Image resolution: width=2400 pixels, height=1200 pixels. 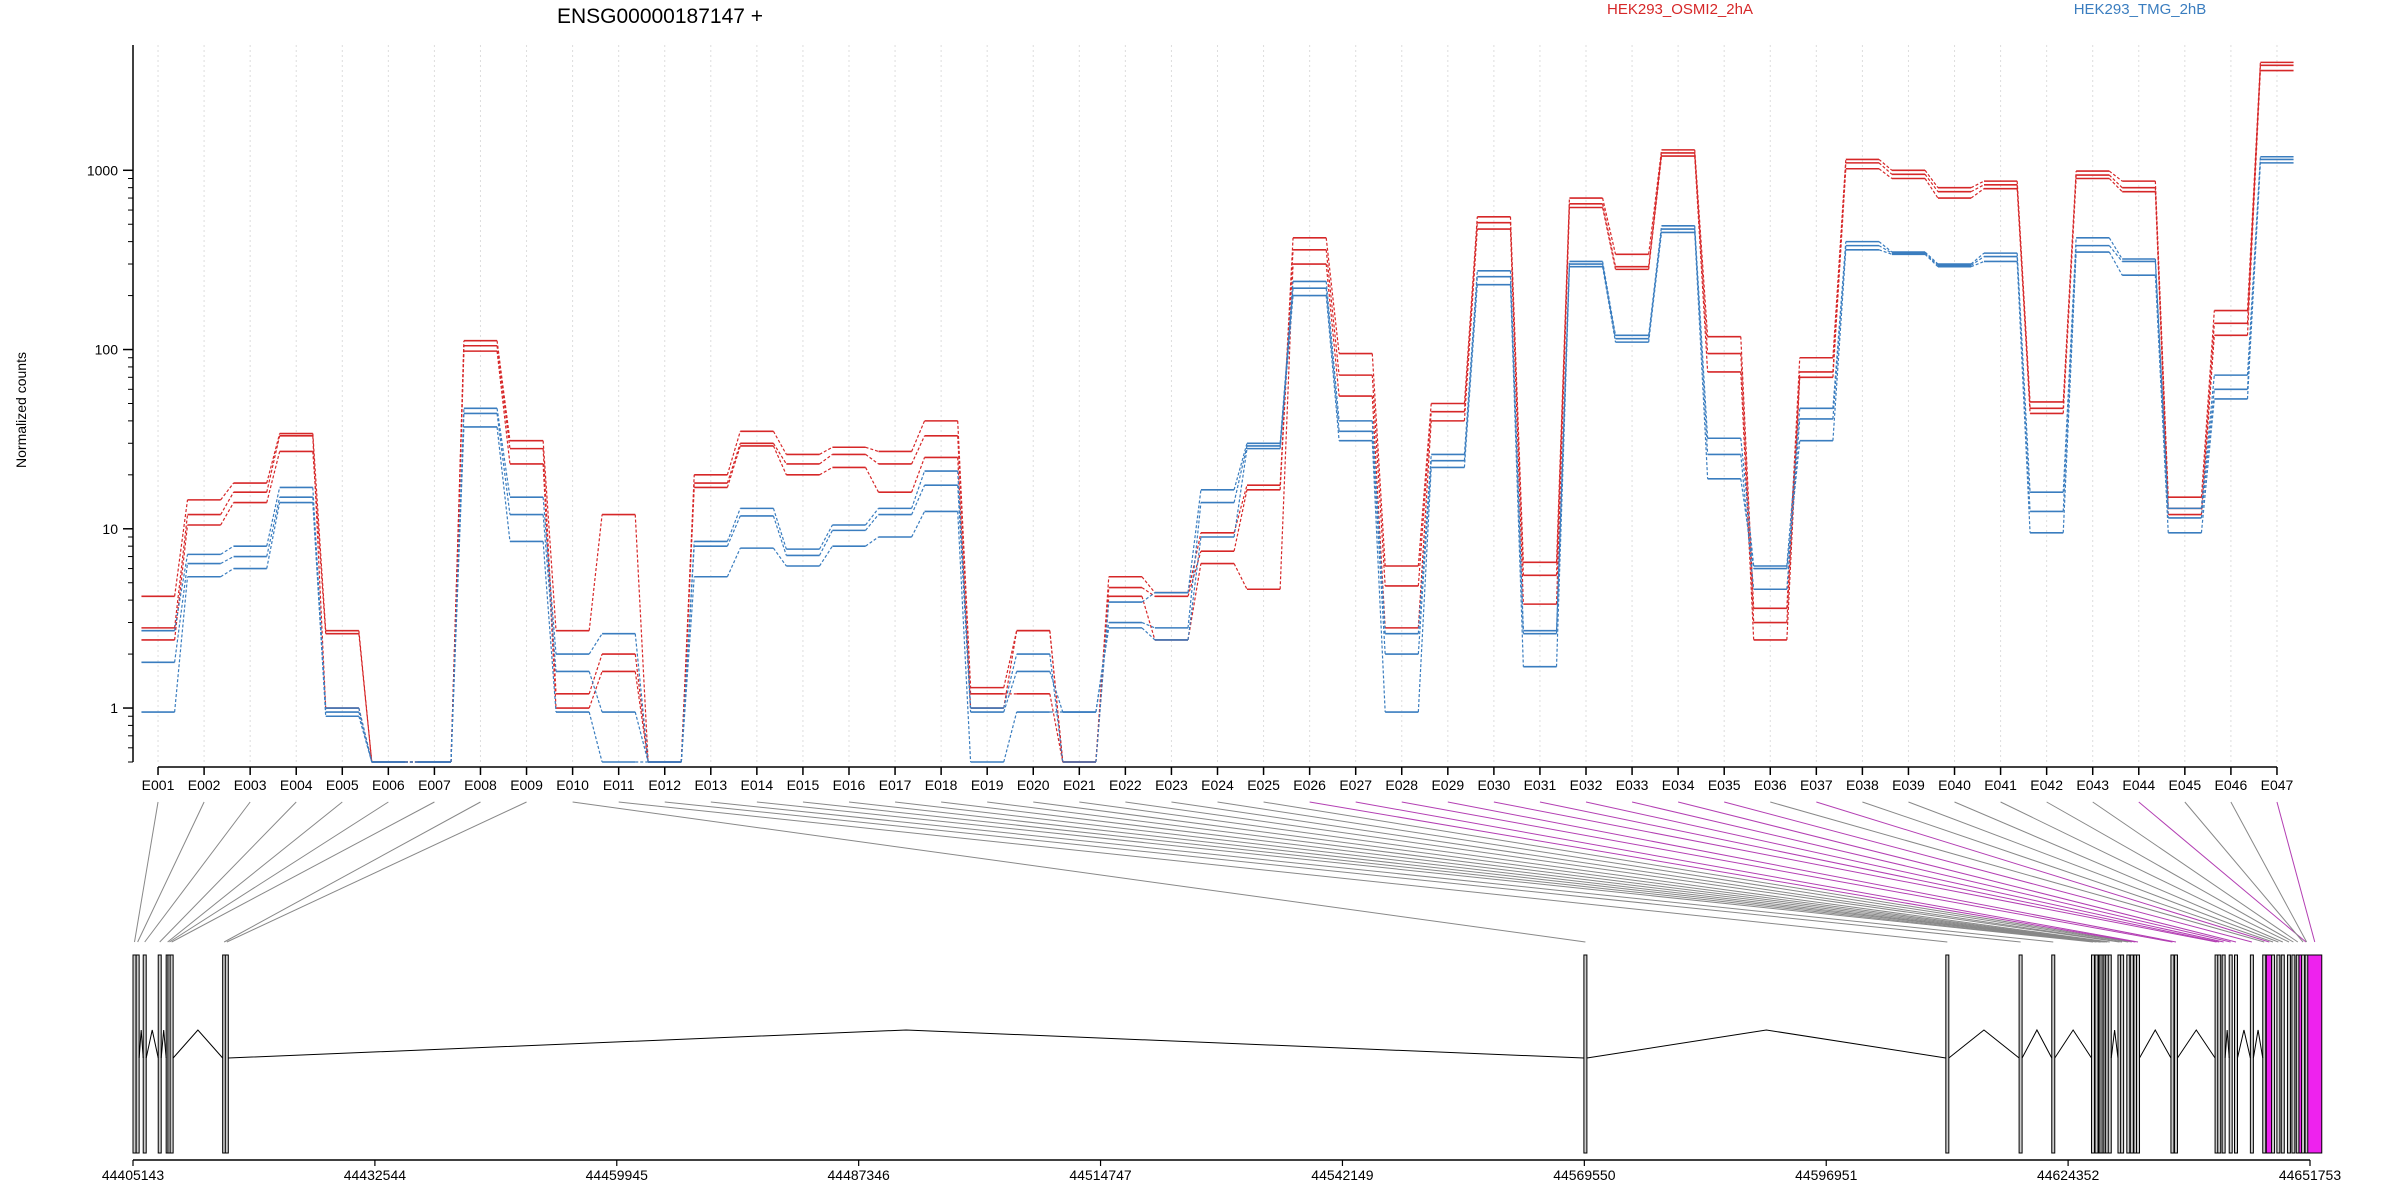 What do you see at coordinates (1494, 785) in the screenshot?
I see `exon-label: E030` at bounding box center [1494, 785].